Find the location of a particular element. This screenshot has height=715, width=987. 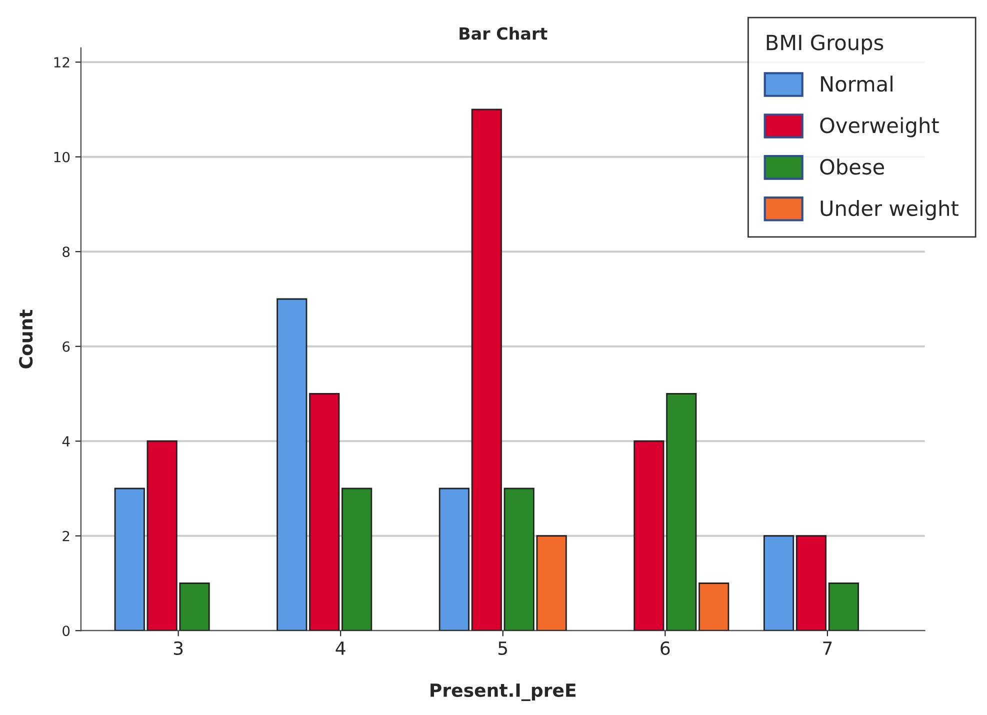

legend-title: BMI Groups is located at coordinates (825, 44).